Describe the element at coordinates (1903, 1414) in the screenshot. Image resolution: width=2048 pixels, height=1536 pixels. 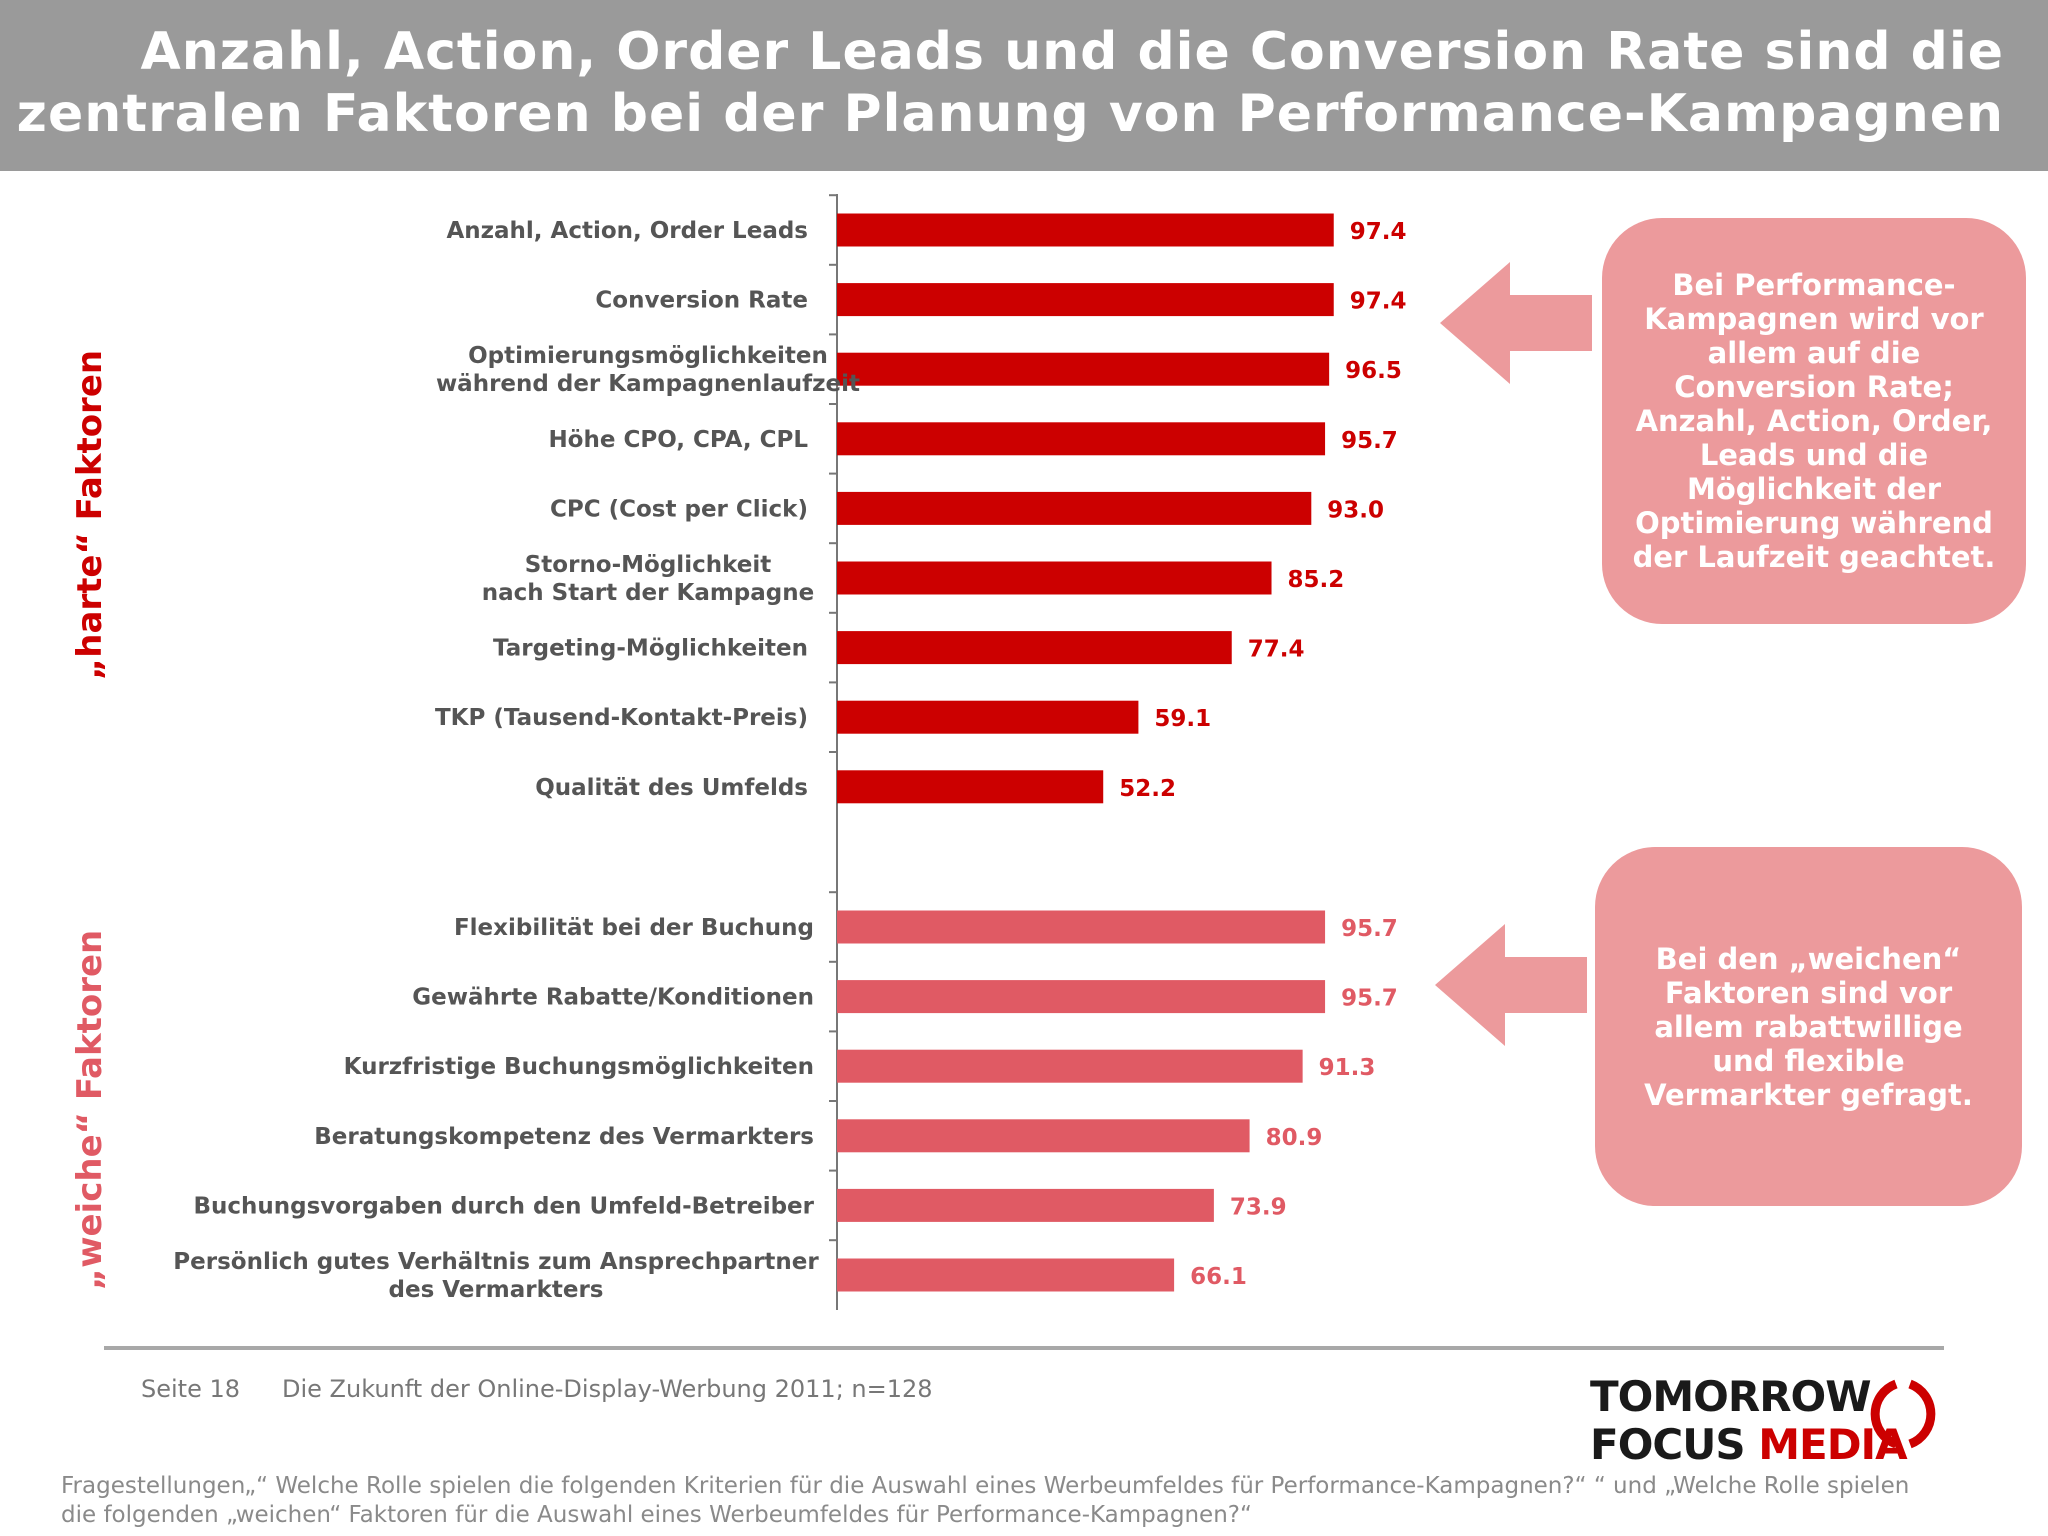
I see `logo-ring-icon` at that location.